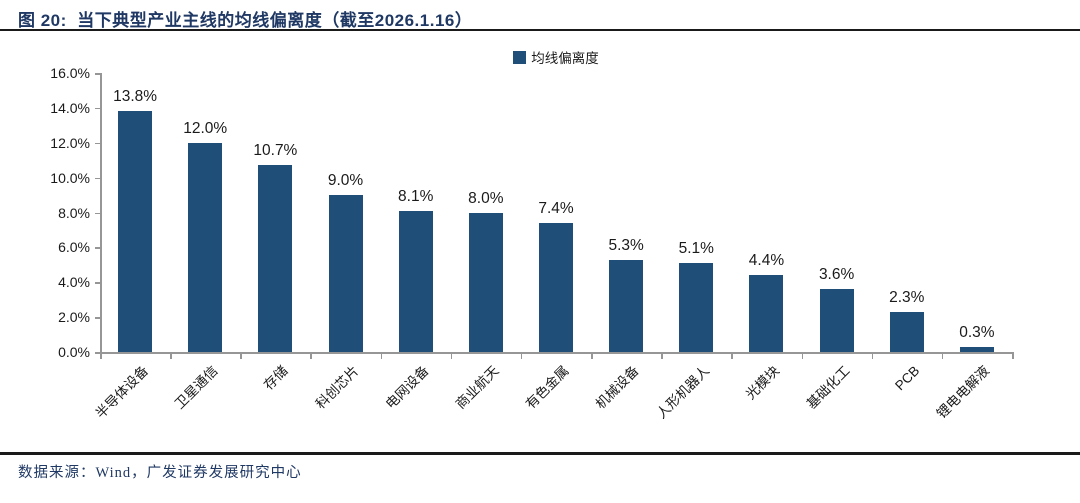 The width and height of the screenshot is (1080, 503). What do you see at coordinates (556, 208) in the screenshot?
I see `bar-value-label: 7.4%` at bounding box center [556, 208].